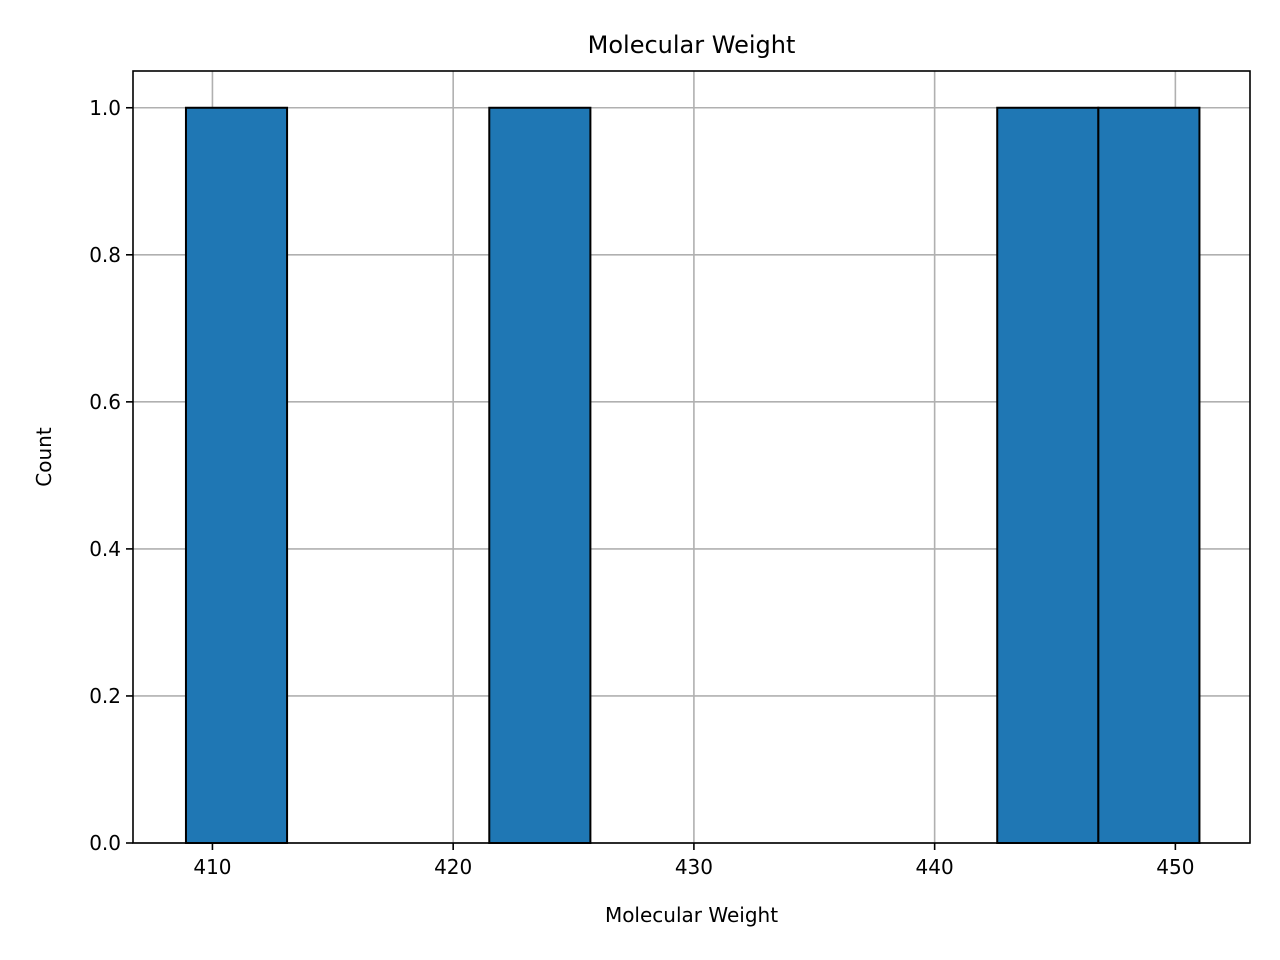 This screenshot has height=960, width=1280. What do you see at coordinates (105, 108) in the screenshot?
I see `y-tick-label: 1.0` at bounding box center [105, 108].